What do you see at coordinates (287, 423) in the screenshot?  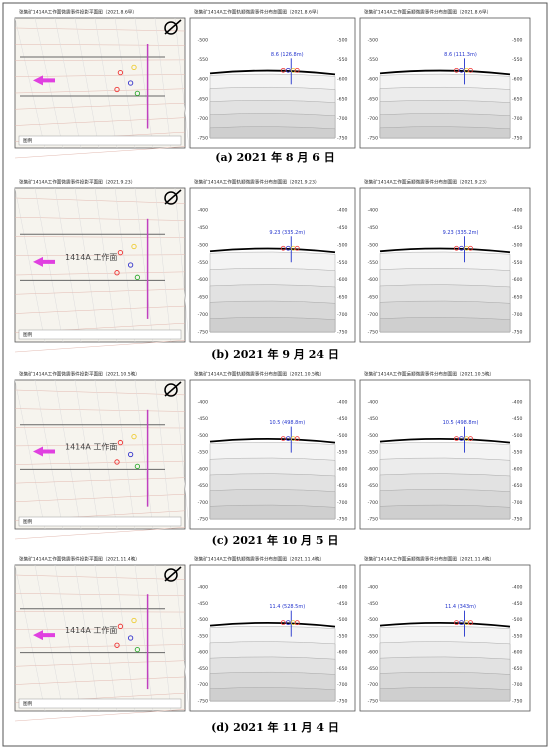 I see `event-label: 10.5 (498.8m)` at bounding box center [287, 423].